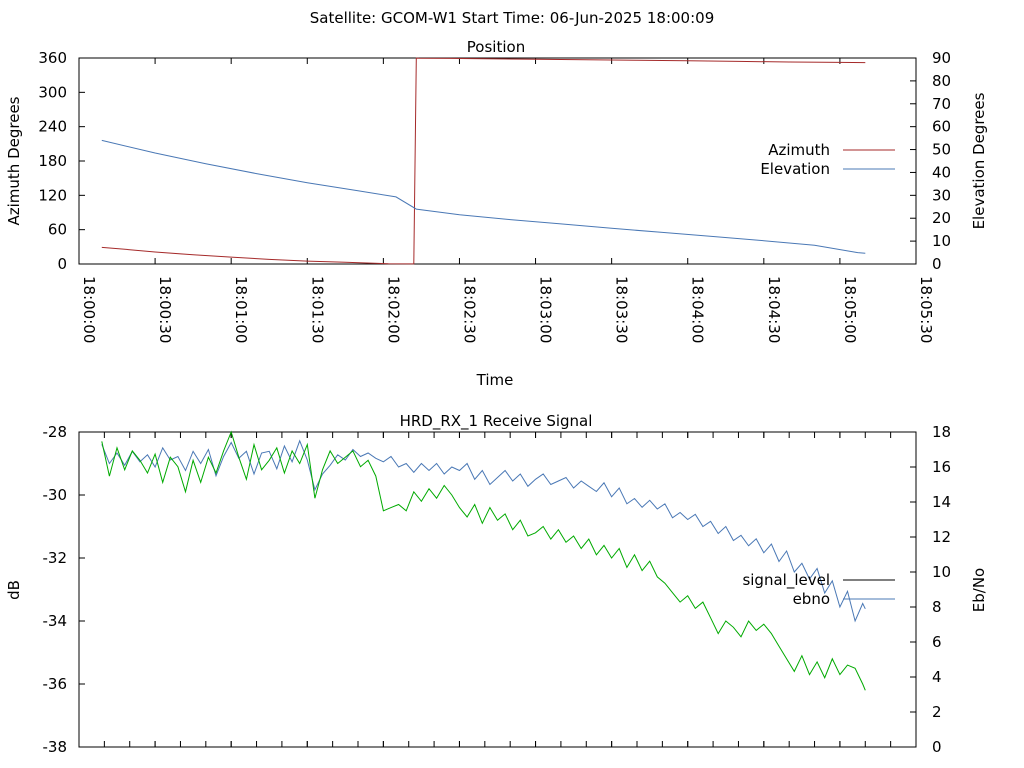  Describe the element at coordinates (317, 309) in the screenshot. I see `x-tick-label: 18:01:30` at that location.